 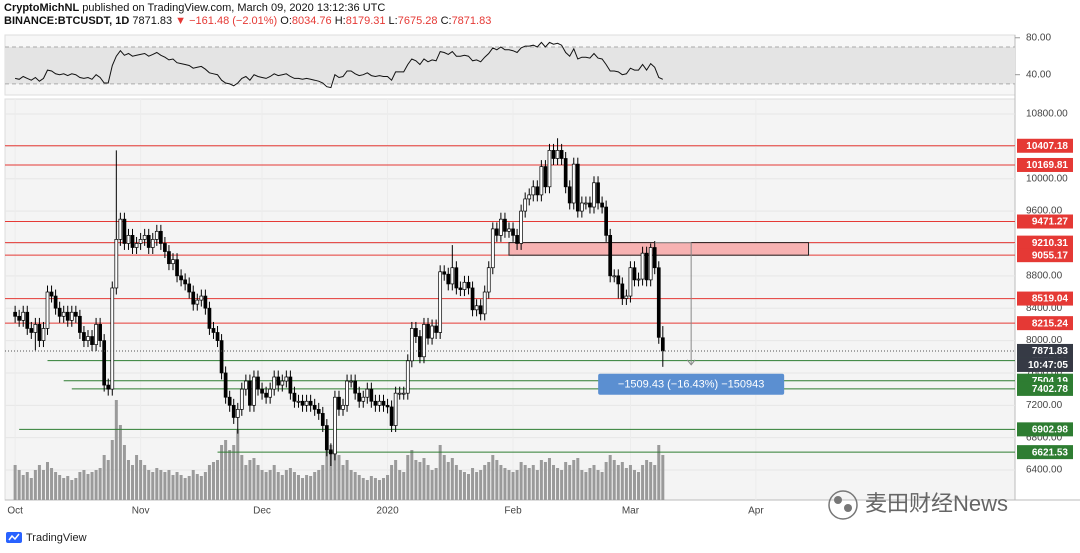 I want to click on countdown-tag-label: 10:47:05, so click(x=1048, y=365).